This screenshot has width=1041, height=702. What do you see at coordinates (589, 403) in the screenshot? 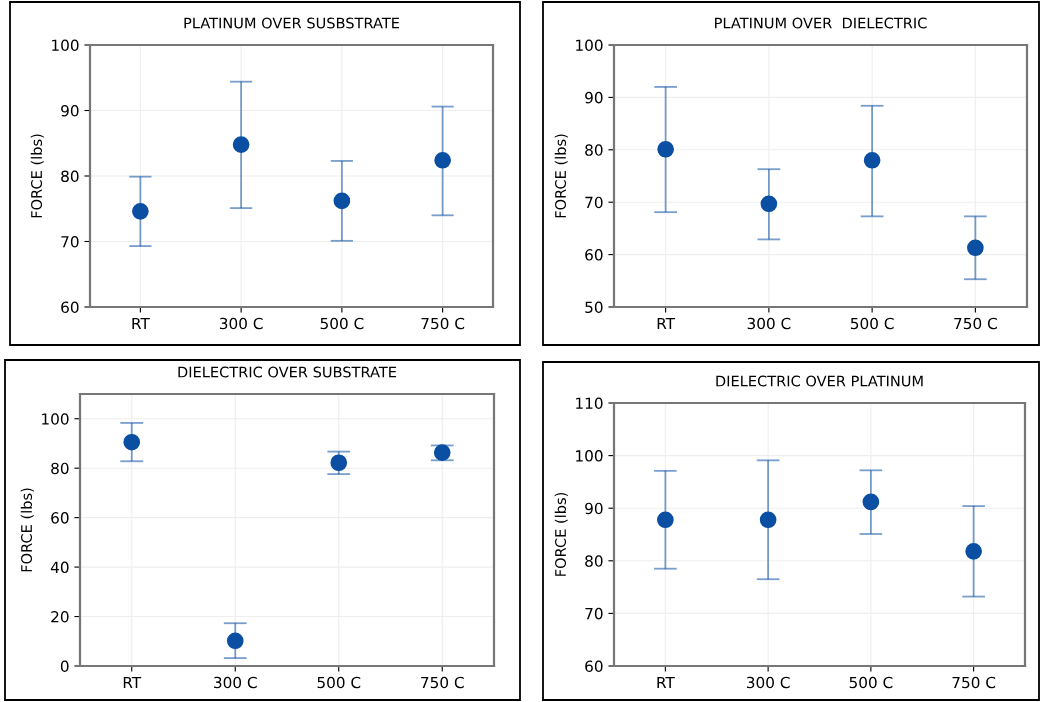
I see `y-tick-label: 110` at bounding box center [589, 403].